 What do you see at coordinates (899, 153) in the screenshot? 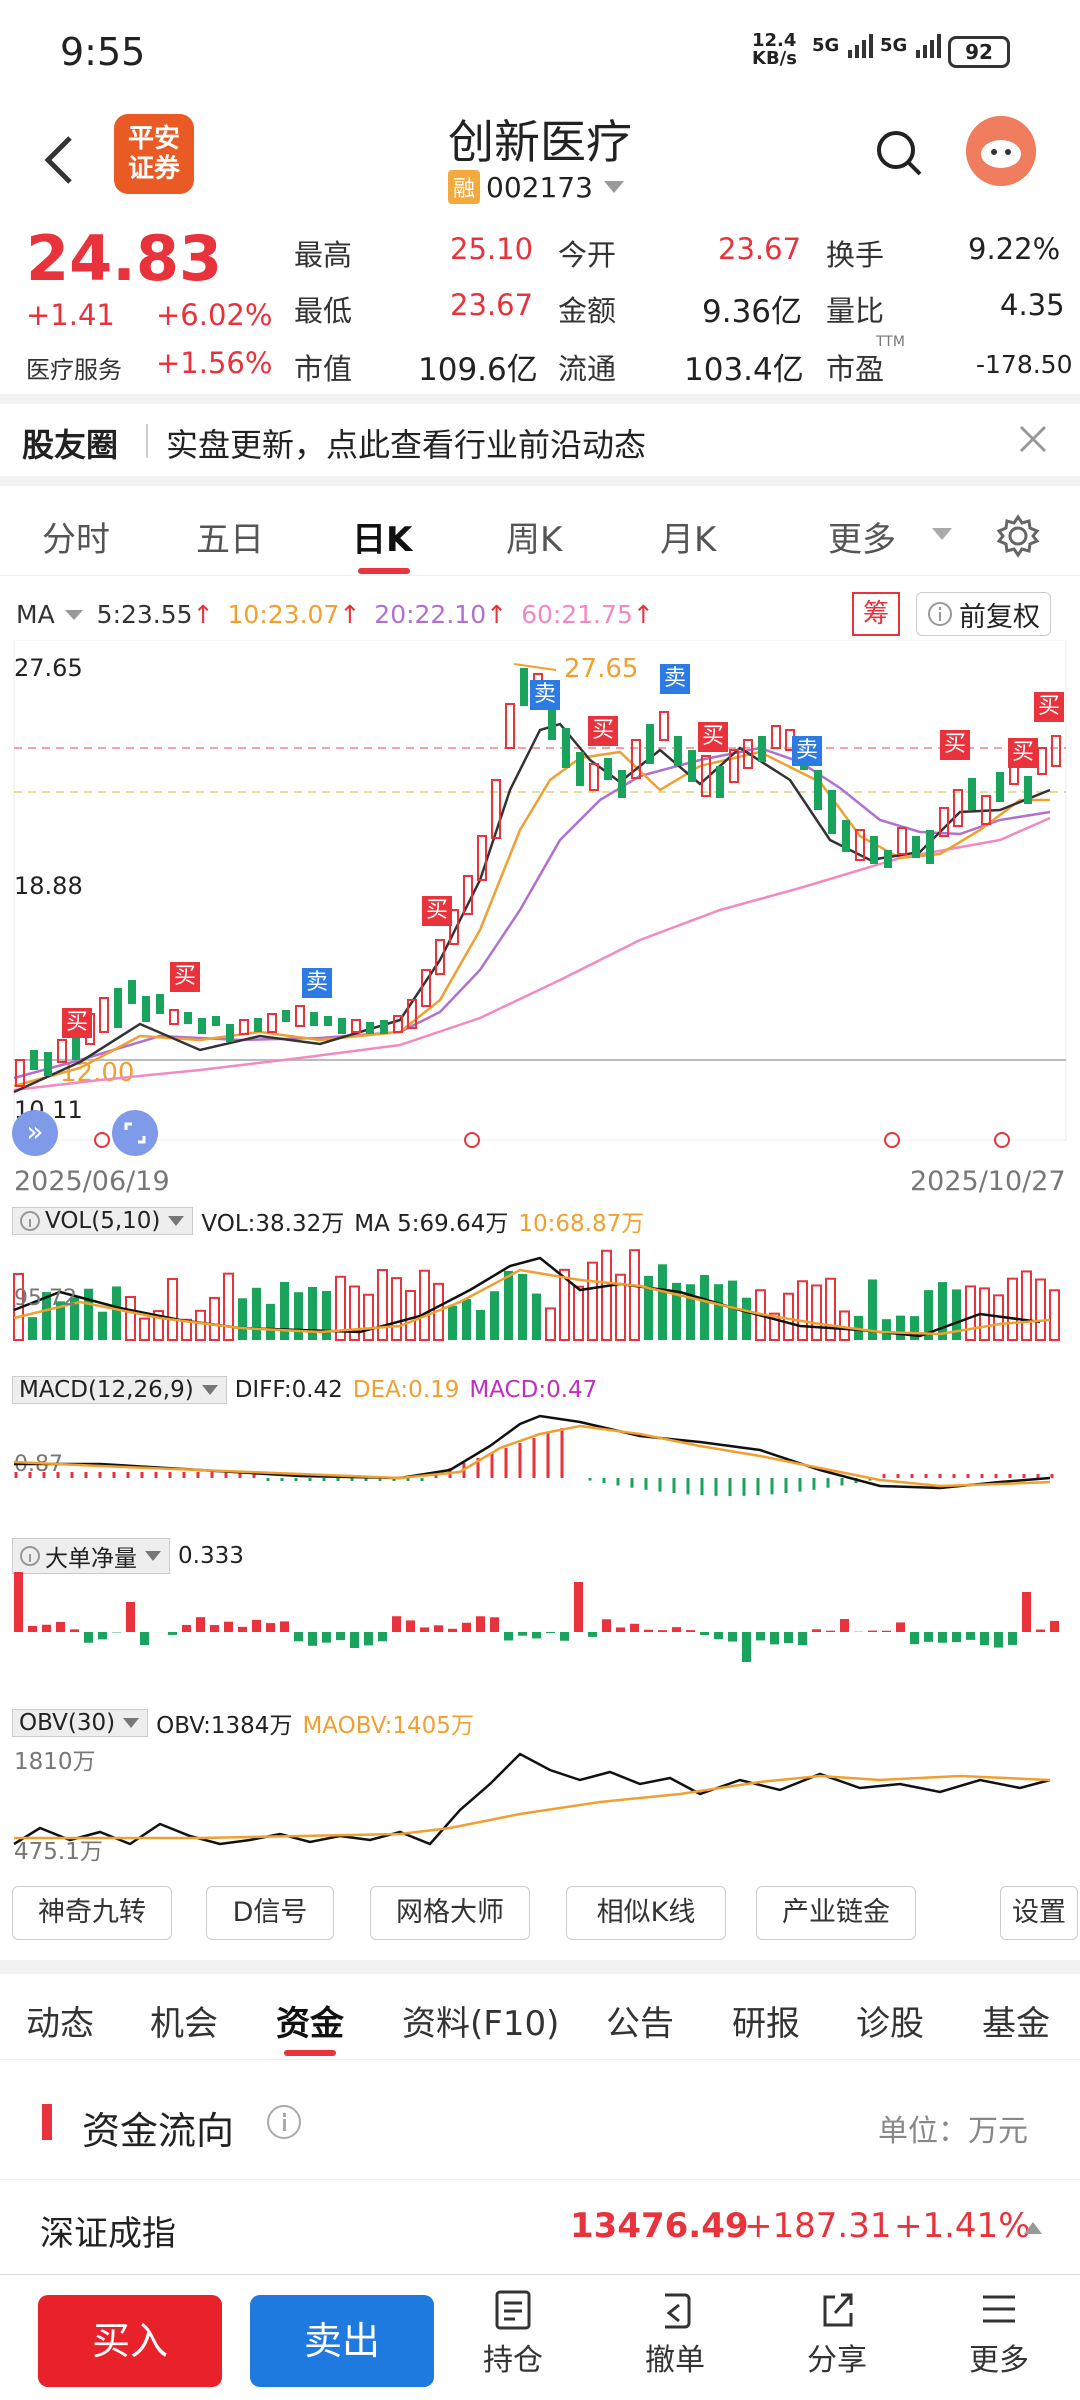
I see `search-icon` at bounding box center [899, 153].